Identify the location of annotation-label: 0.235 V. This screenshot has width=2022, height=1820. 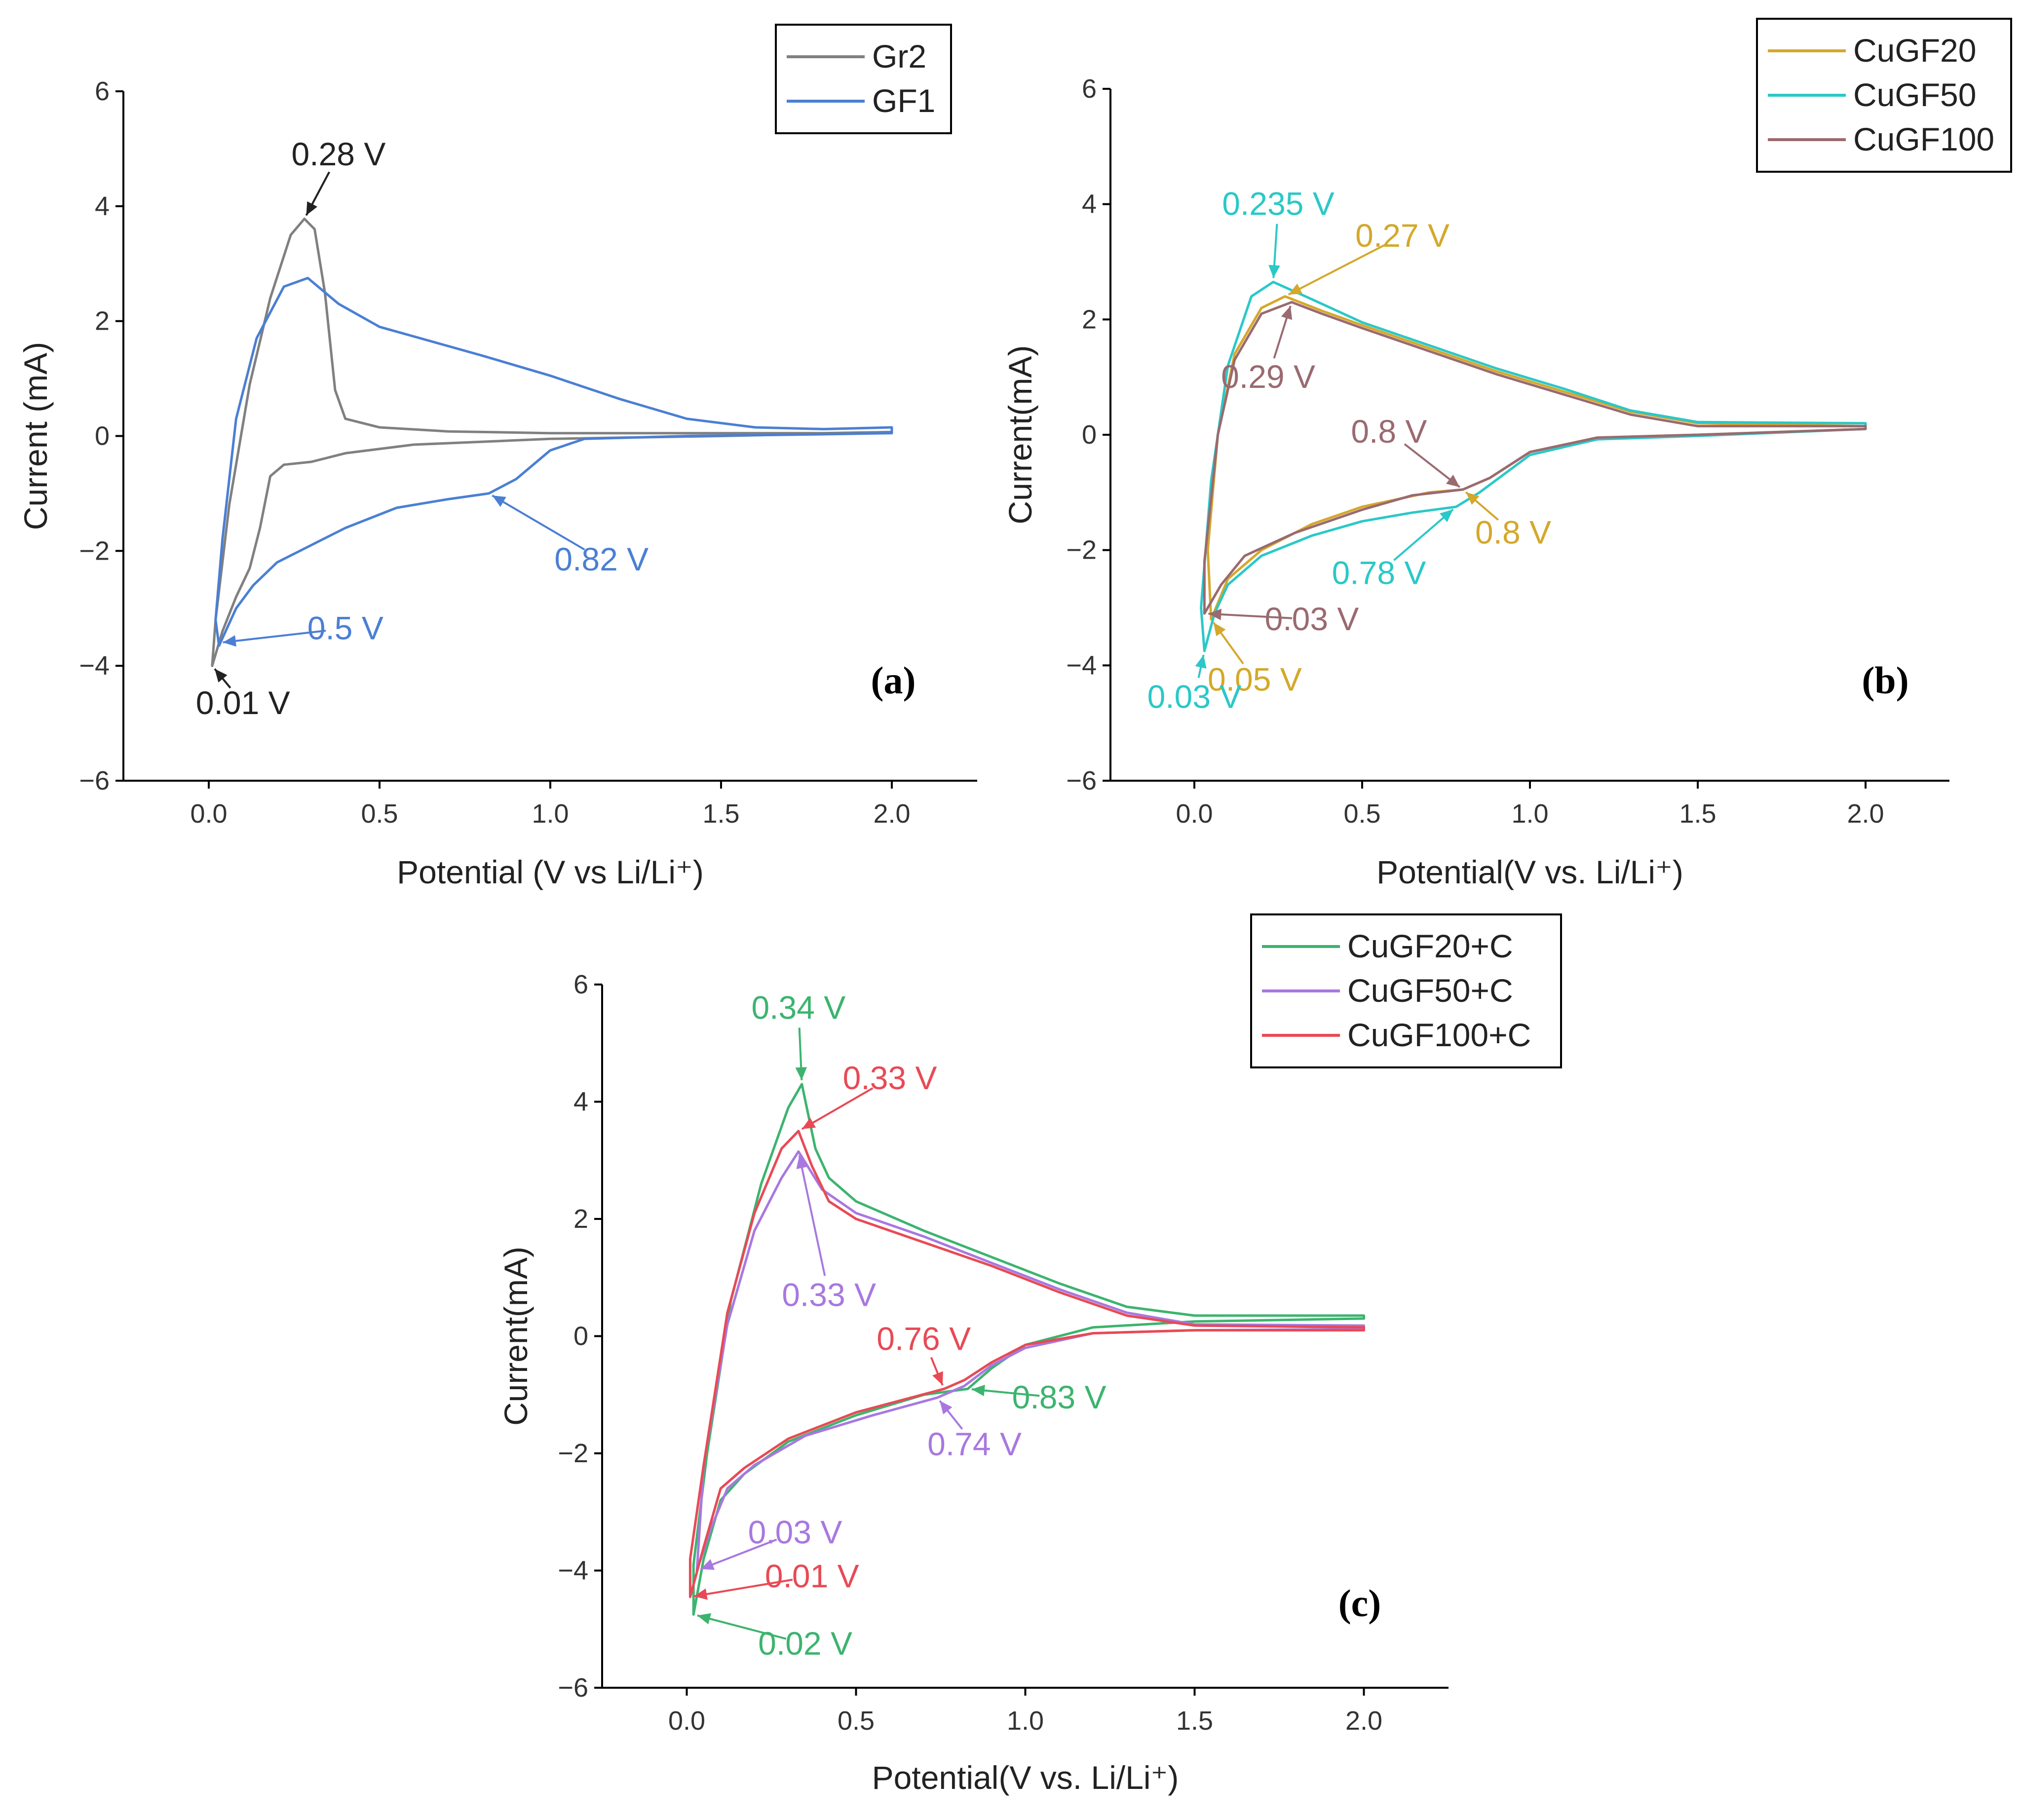
(1278, 204).